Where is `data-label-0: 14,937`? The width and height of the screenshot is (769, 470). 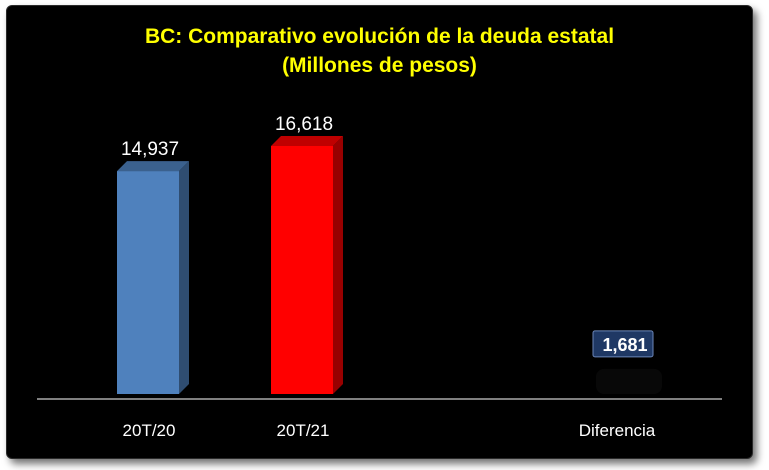 data-label-0: 14,937 is located at coordinates (150, 149).